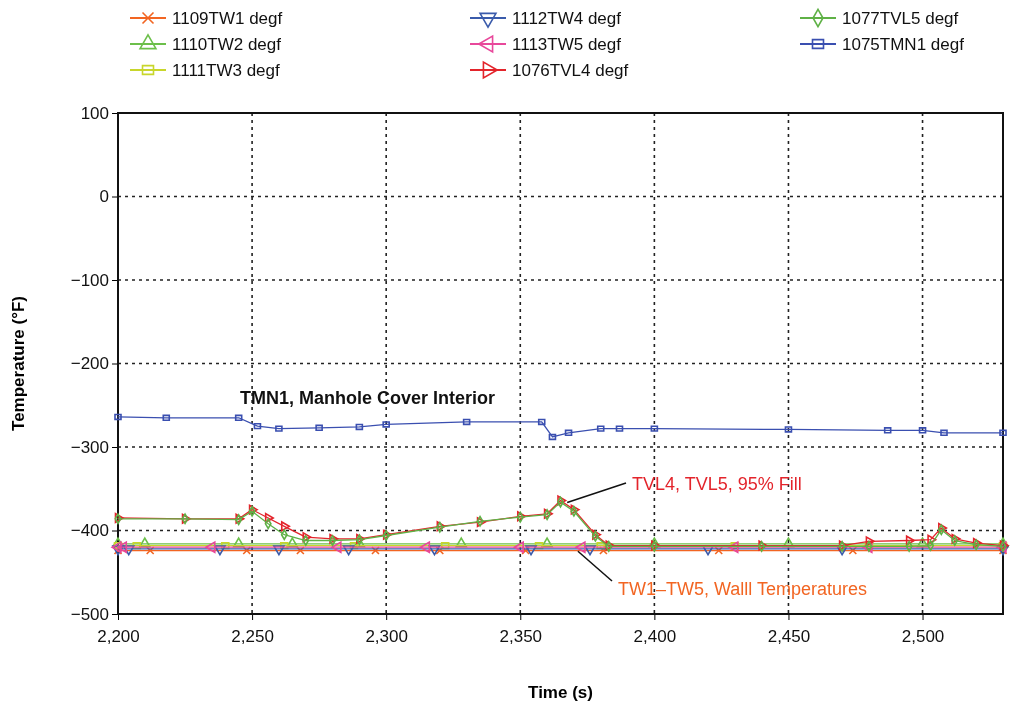 The width and height of the screenshot is (1014, 710). Describe the element at coordinates (567, 44) in the screenshot. I see `legend-label: 1113TW5 degf` at that location.